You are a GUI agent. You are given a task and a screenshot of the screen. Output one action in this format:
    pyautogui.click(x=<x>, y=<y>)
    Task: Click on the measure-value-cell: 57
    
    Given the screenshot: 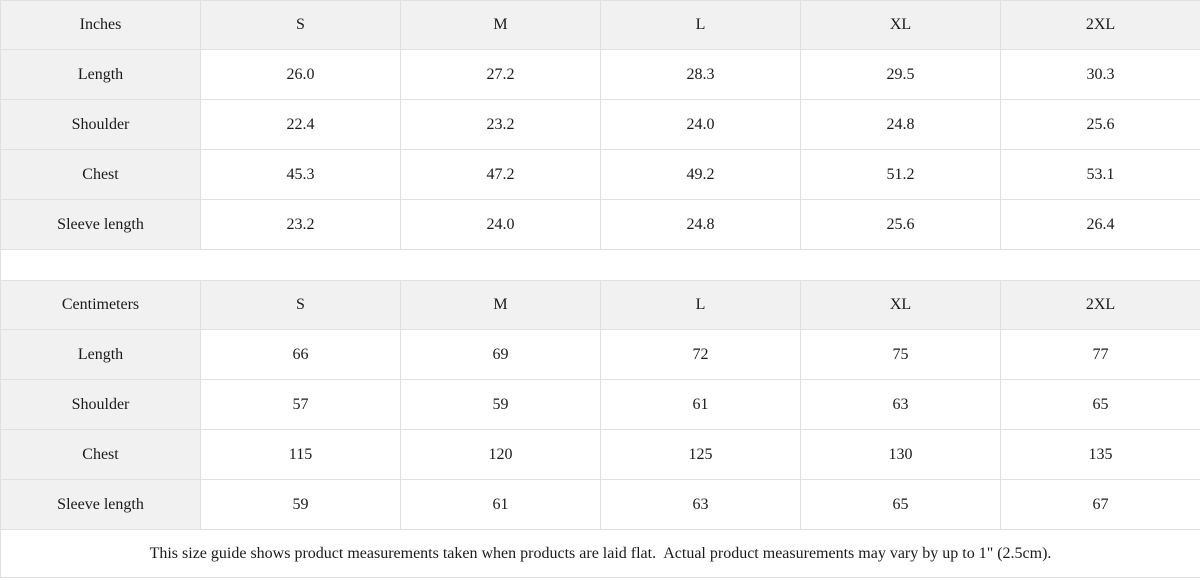 What is the action you would take?
    pyautogui.click(x=300, y=404)
    